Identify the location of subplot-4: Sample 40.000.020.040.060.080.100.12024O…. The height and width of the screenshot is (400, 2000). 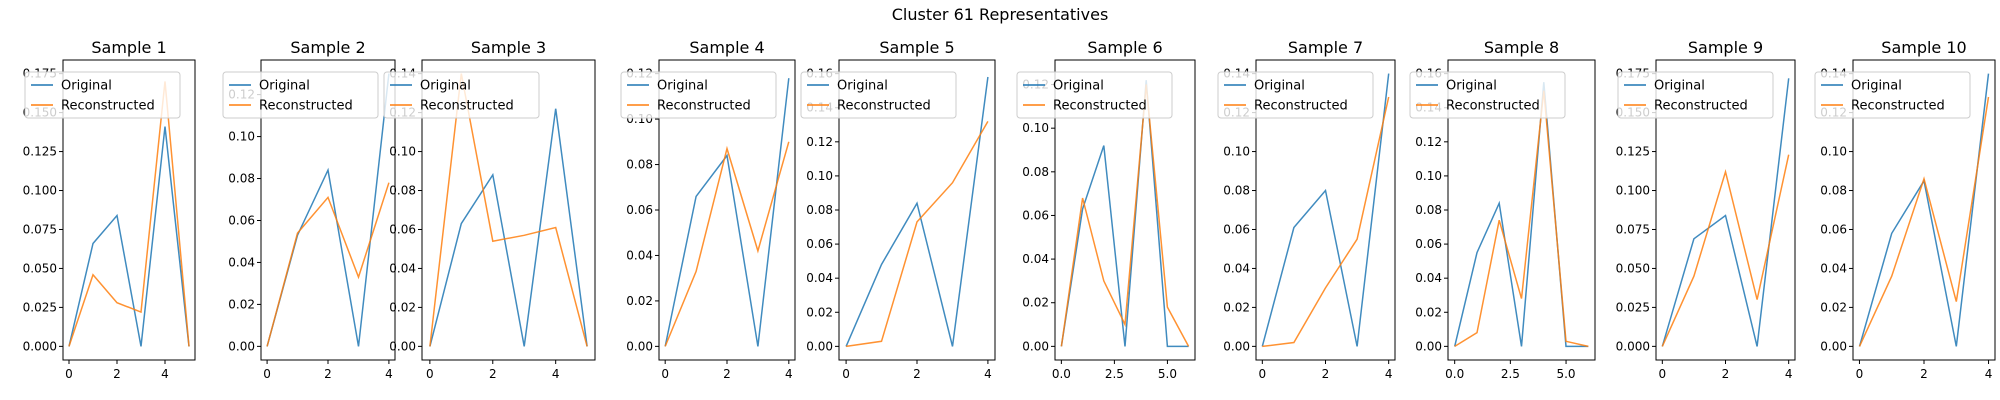
(708, 209).